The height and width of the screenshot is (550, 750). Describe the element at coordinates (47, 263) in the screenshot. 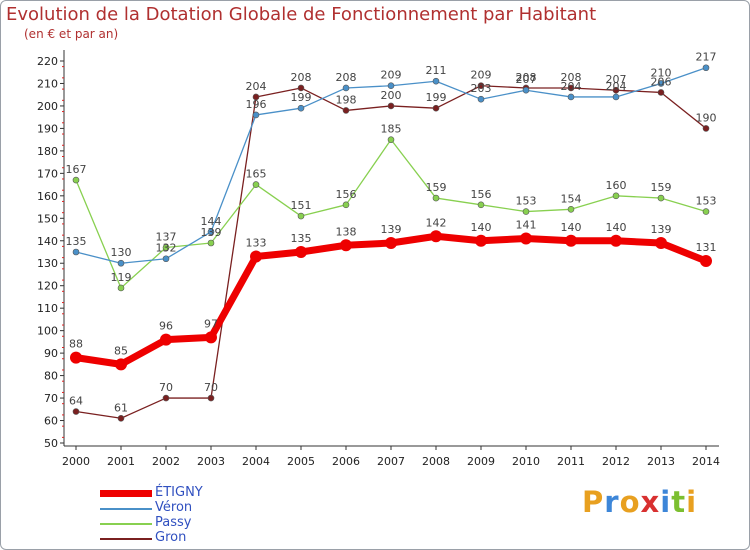

I see `y-tick-label: 130` at that location.